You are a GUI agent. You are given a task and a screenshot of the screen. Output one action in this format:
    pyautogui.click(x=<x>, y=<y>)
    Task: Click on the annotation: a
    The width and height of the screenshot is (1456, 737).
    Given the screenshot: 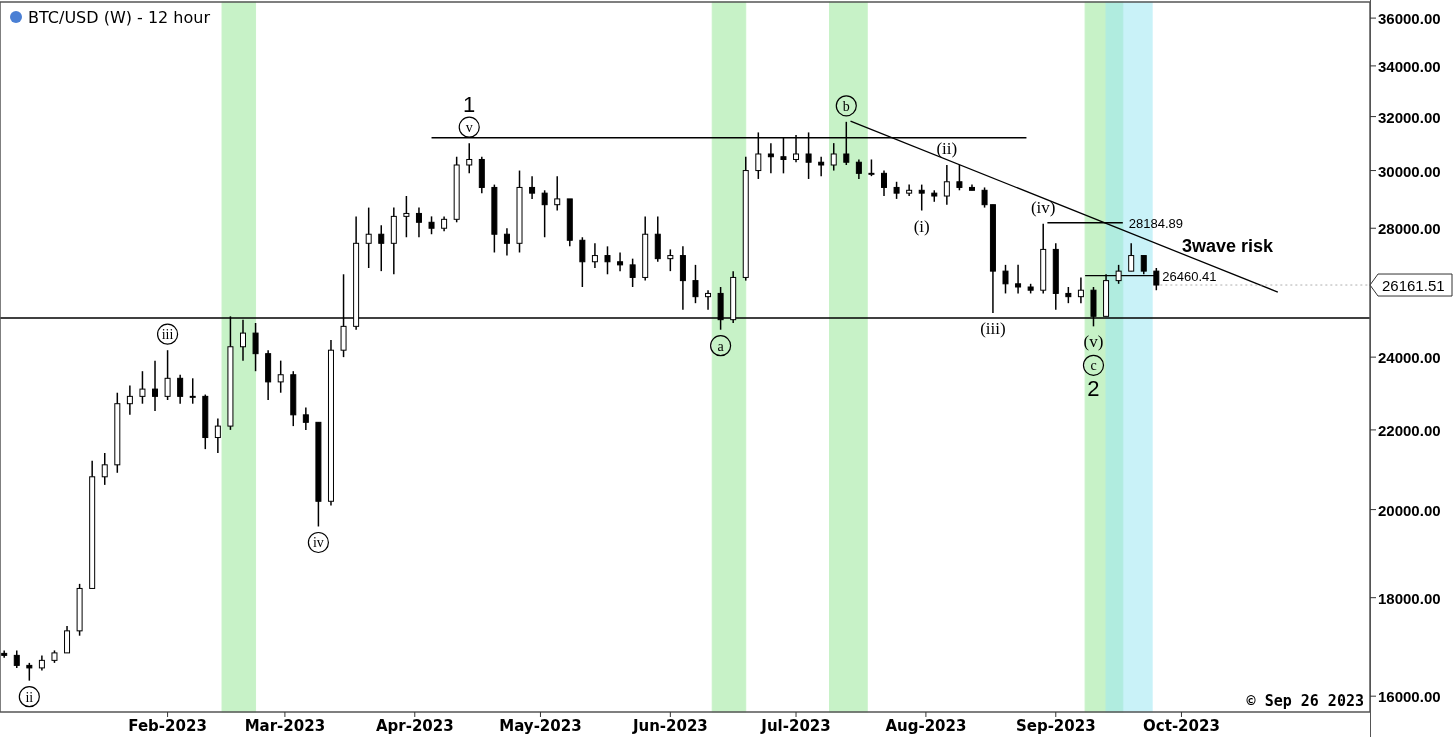 What is the action you would take?
    pyautogui.click(x=721, y=346)
    